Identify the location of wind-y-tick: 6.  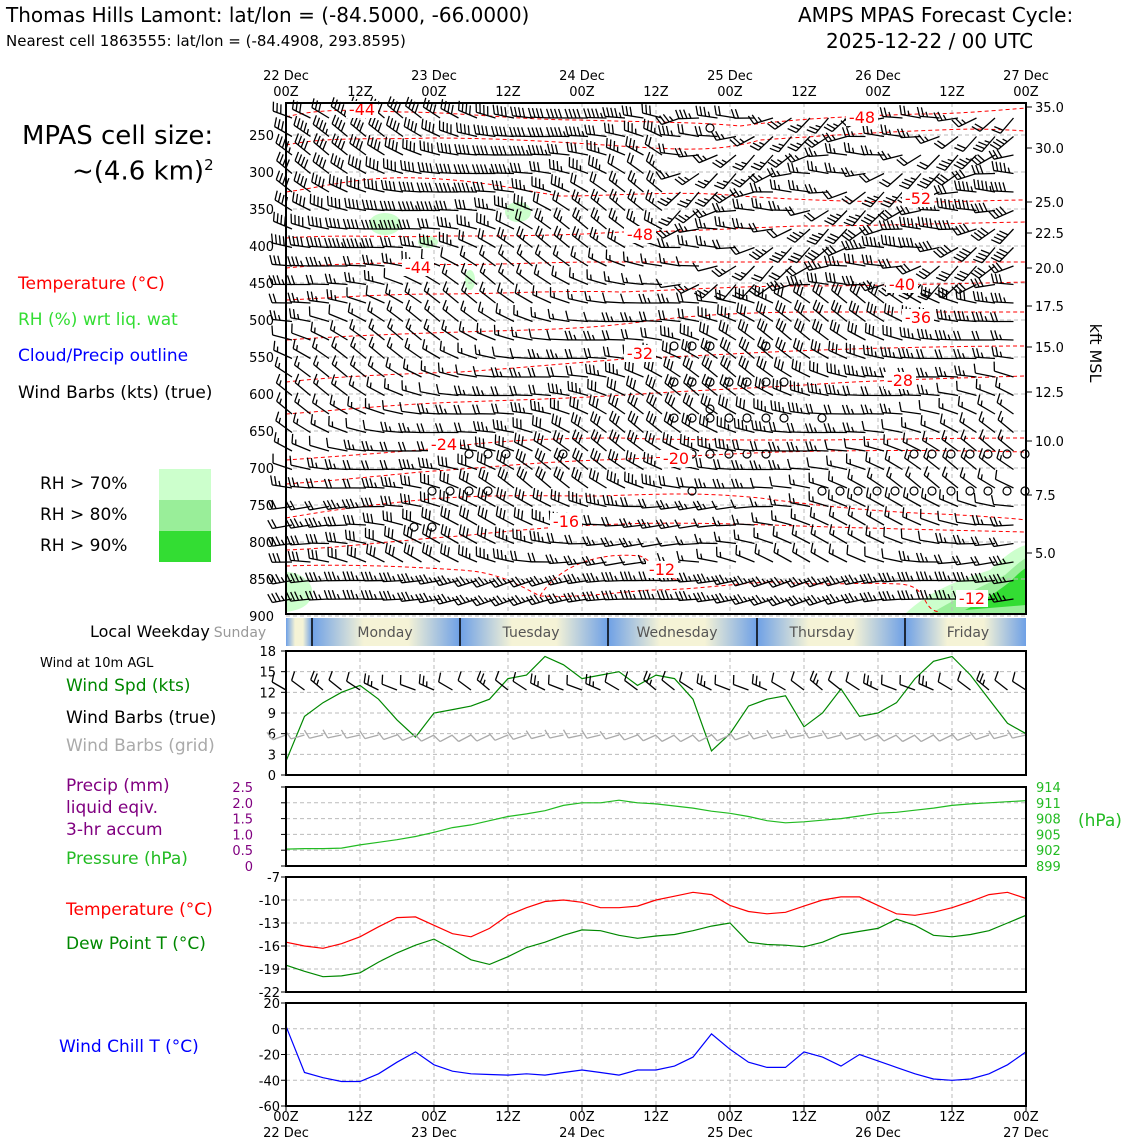
(272, 735).